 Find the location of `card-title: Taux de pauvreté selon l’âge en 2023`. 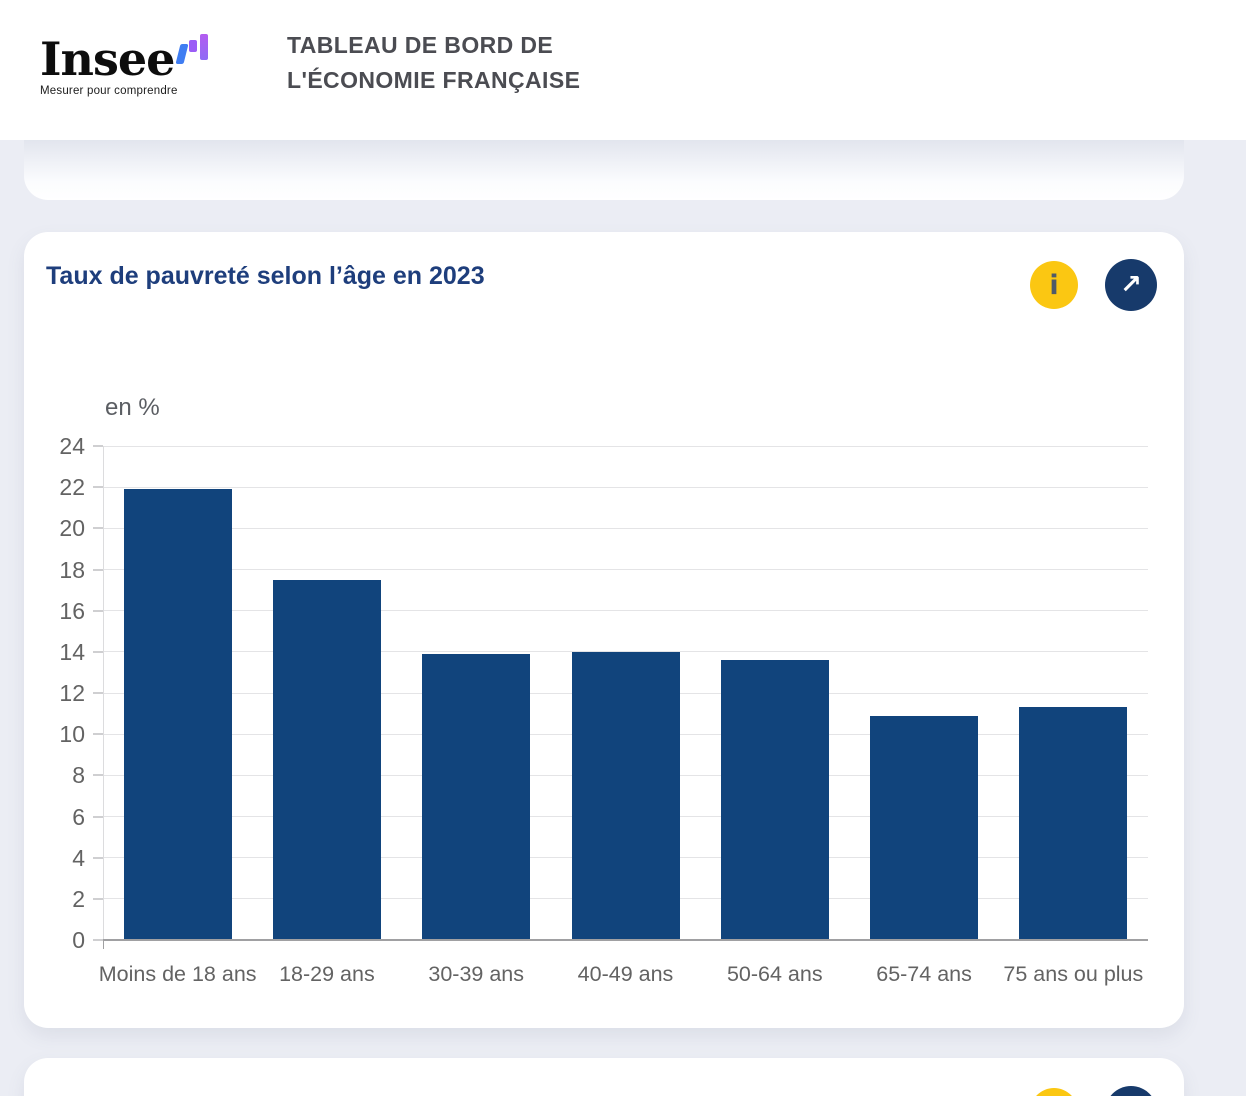

card-title: Taux de pauvreté selon l’âge en 2023 is located at coordinates (265, 276).